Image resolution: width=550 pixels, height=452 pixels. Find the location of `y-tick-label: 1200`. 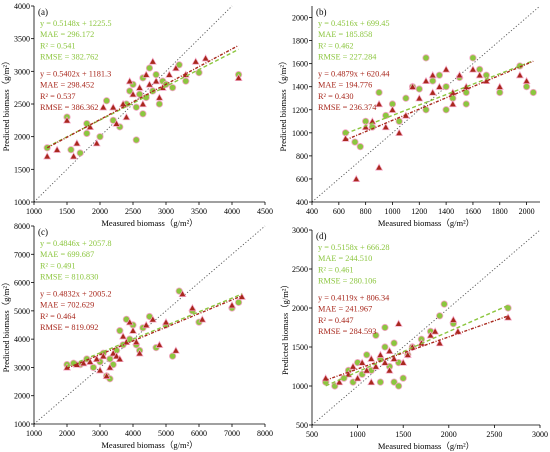

y-tick-label: 1200 is located at coordinates (300, 110).